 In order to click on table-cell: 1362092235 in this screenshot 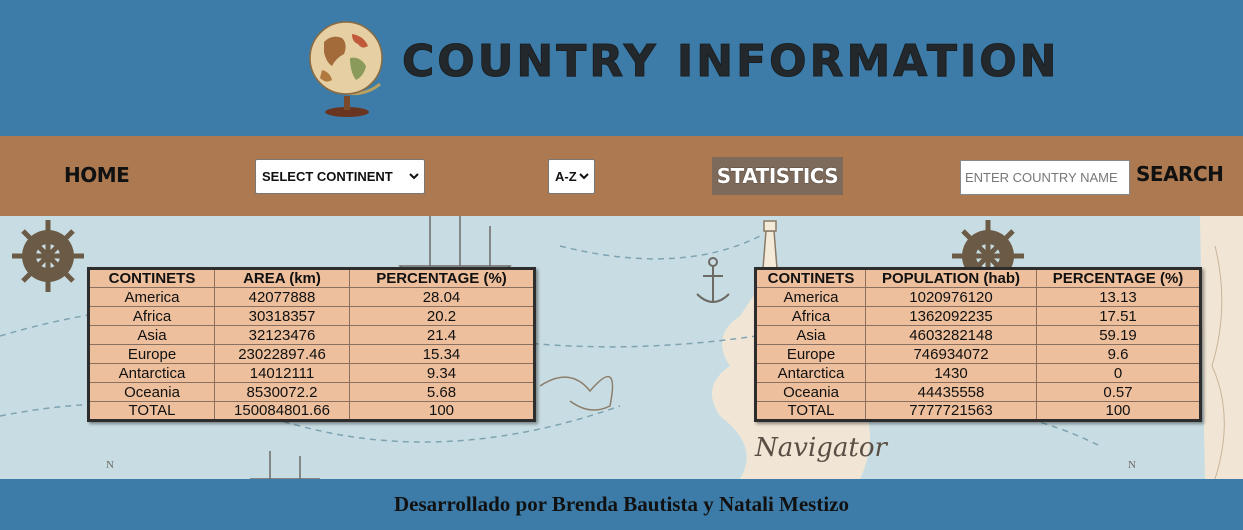, I will do `click(951, 316)`.